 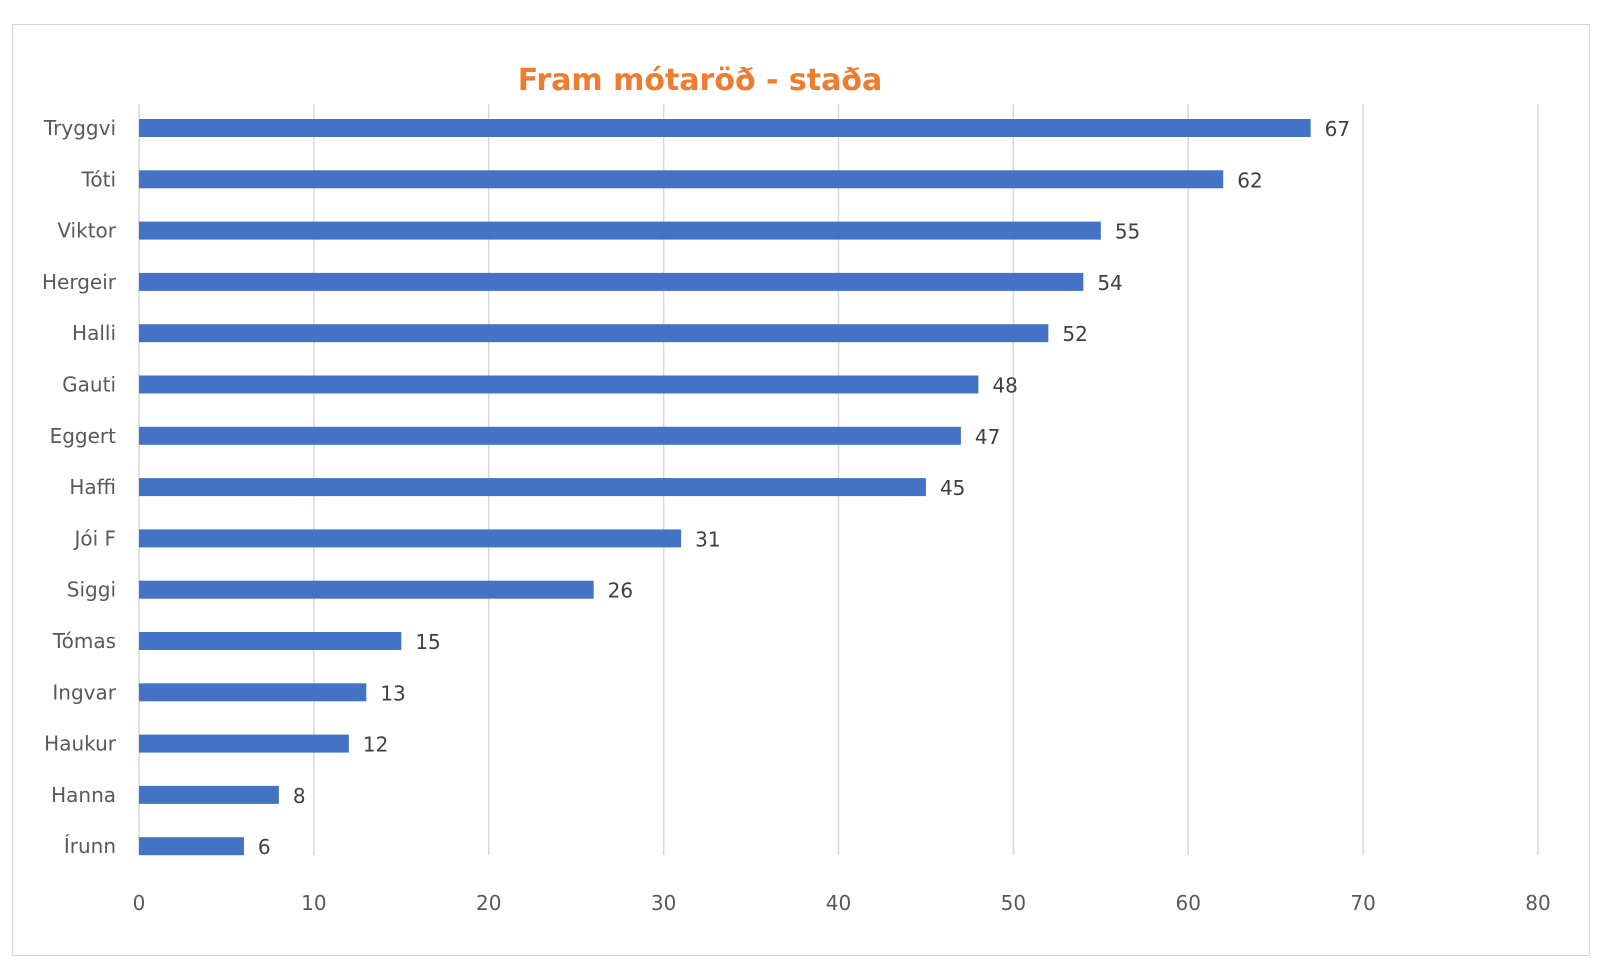 What do you see at coordinates (375, 745) in the screenshot?
I see `data-label: 12` at bounding box center [375, 745].